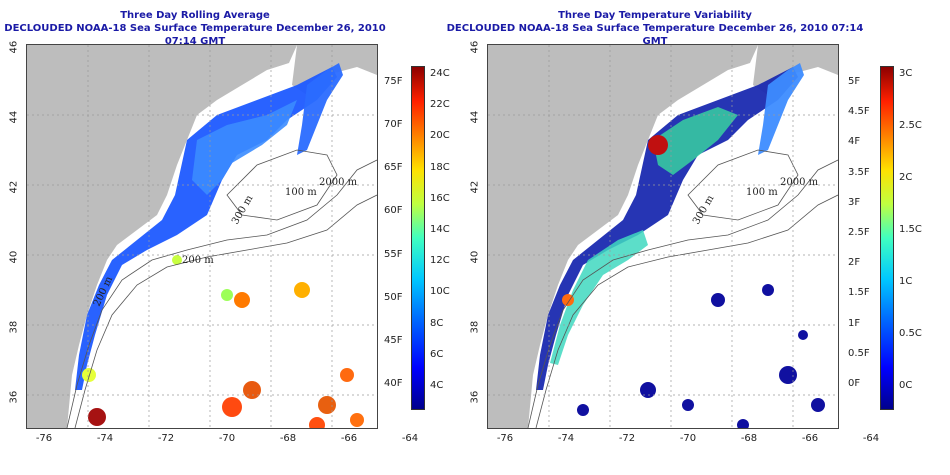  What do you see at coordinates (437, 385) in the screenshot?
I see `colorbar-c-label: 4C` at bounding box center [437, 385].